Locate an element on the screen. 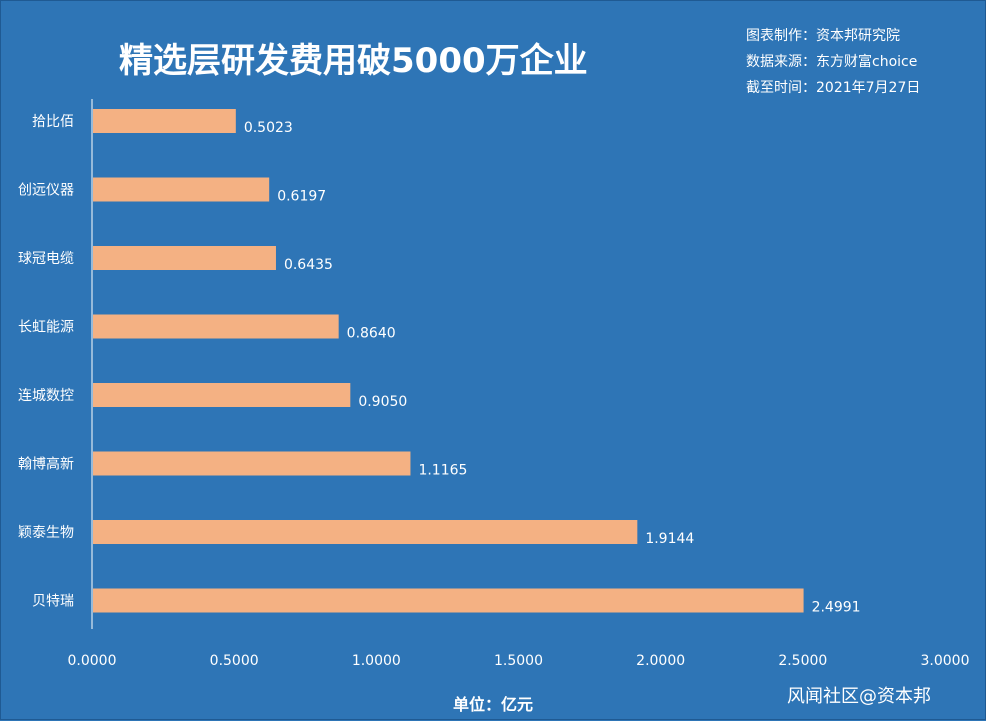  x-tick-label: 2.0000 is located at coordinates (660, 661).